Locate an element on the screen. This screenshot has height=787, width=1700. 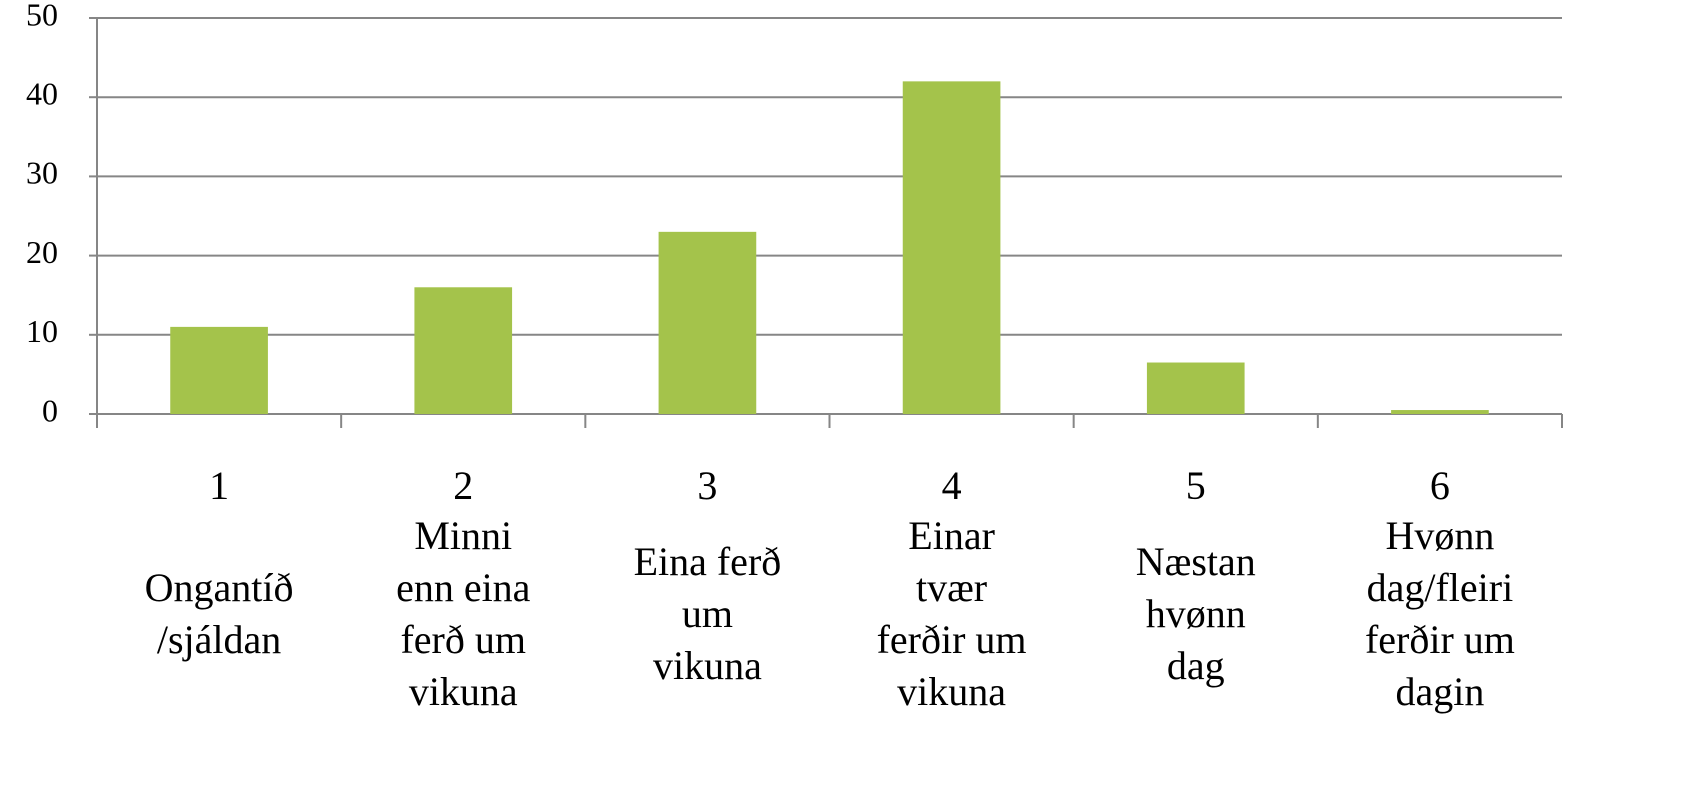
y-tick-label: 30 is located at coordinates (42, 173).